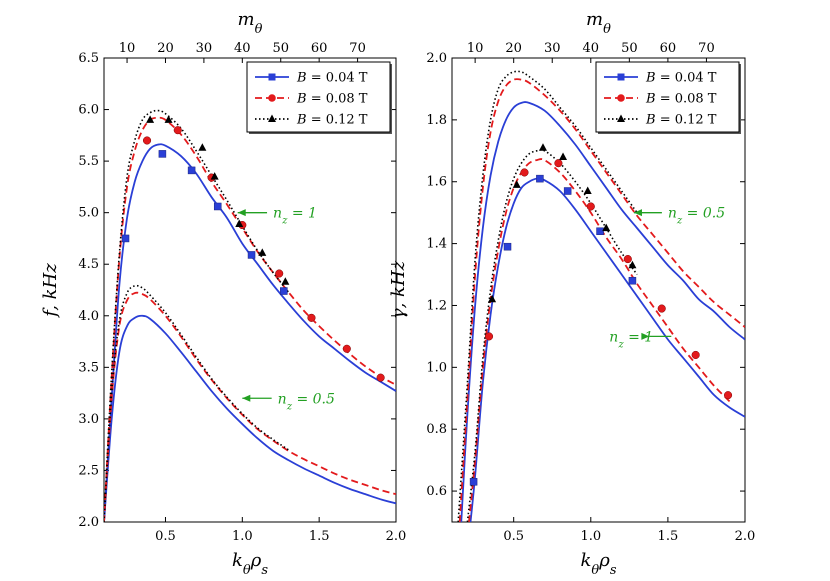 Image resolution: width=830 pixels, height=581 pixels. What do you see at coordinates (436, 491) in the screenshot?
I see `y-tick-label: 0.6` at bounding box center [436, 491].